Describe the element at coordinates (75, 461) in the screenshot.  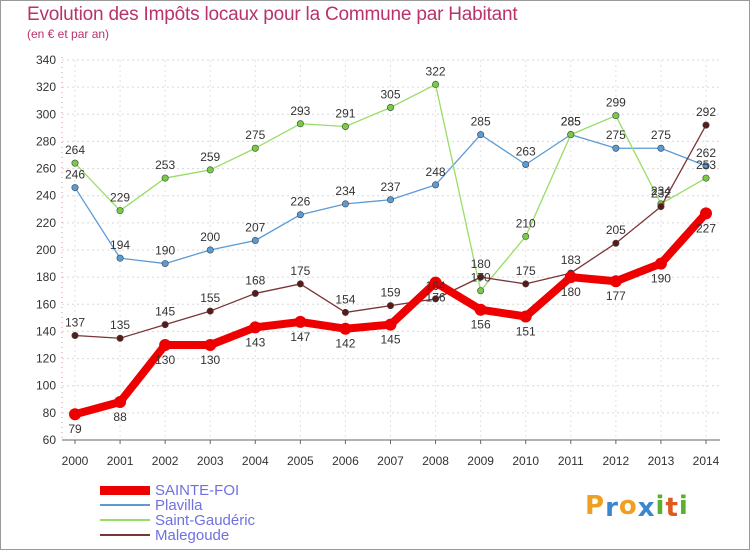
I see `x-tick-label: 2000` at that location.